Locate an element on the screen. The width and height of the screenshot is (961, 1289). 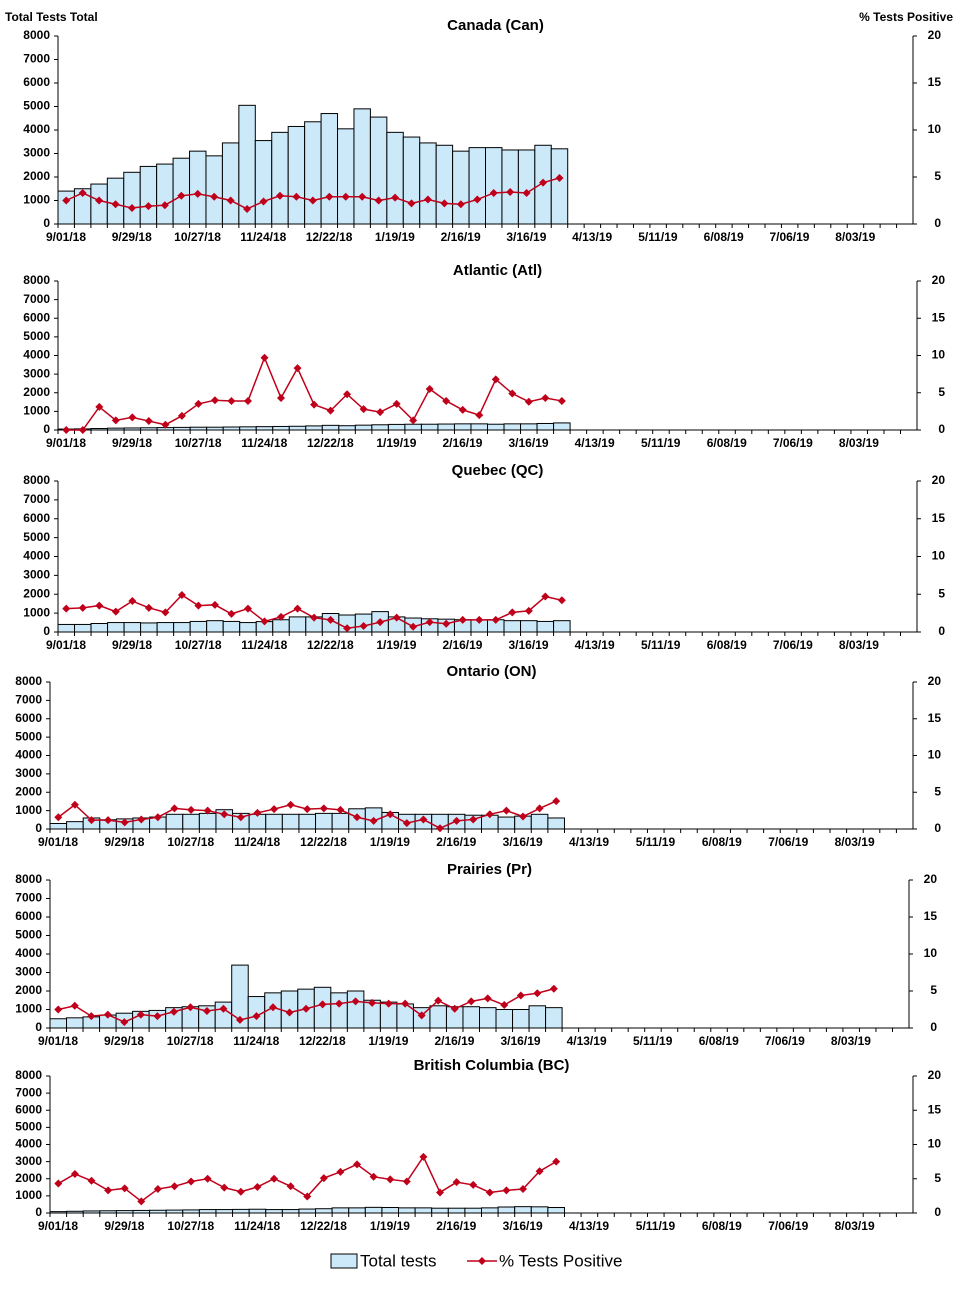
legend-swatch is located at coordinates (344, 1261).